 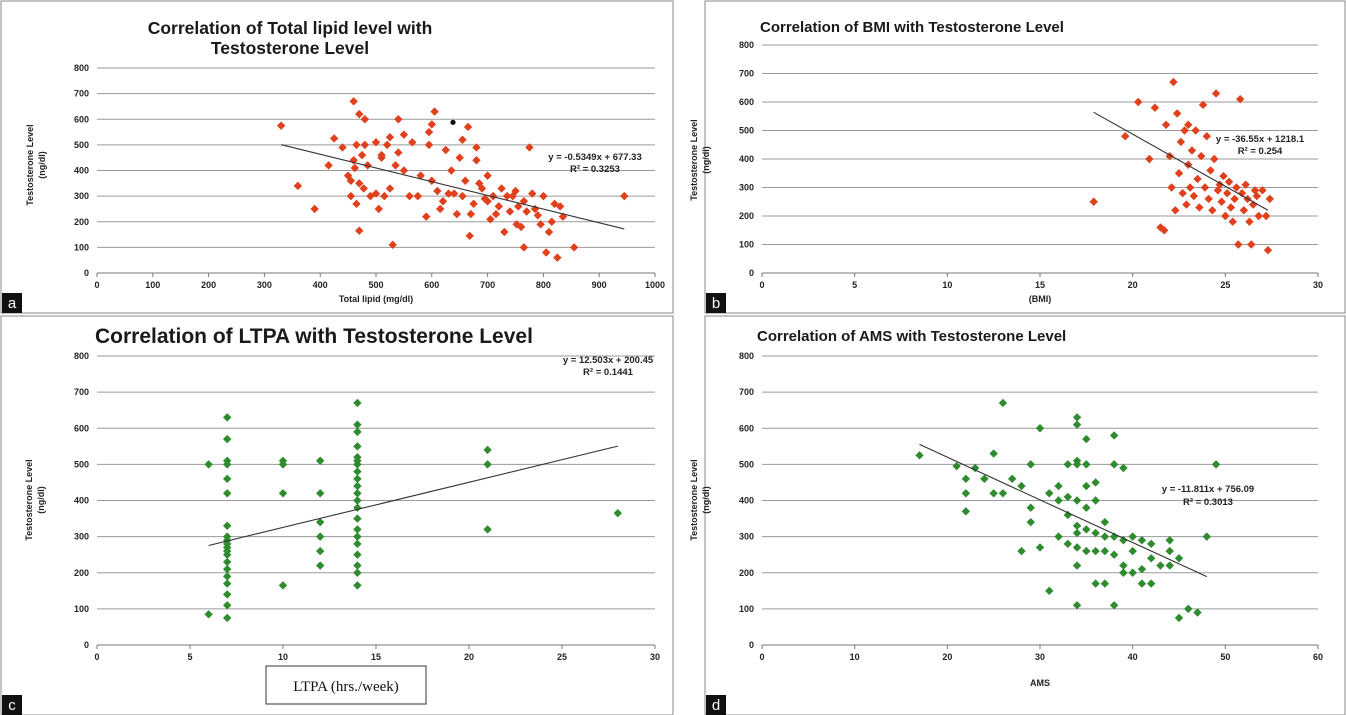 What do you see at coordinates (1133, 657) in the screenshot?
I see `x-tick-label: 40` at bounding box center [1133, 657].